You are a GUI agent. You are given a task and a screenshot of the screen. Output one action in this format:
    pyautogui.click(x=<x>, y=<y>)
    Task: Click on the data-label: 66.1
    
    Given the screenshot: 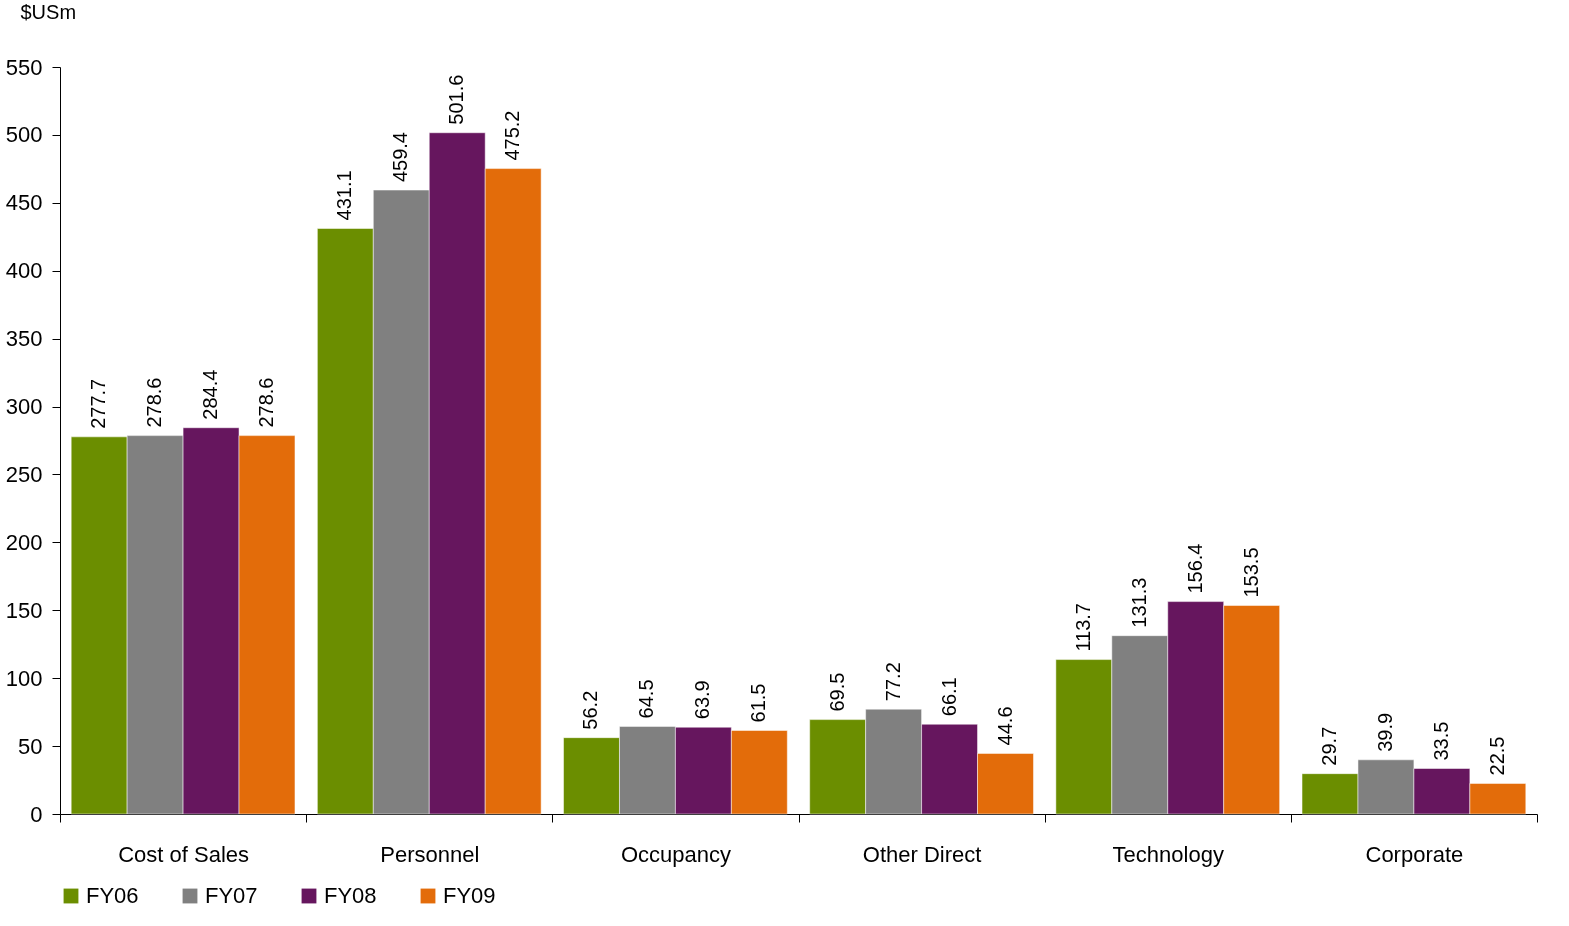 What is the action you would take?
    pyautogui.click(x=948, y=697)
    